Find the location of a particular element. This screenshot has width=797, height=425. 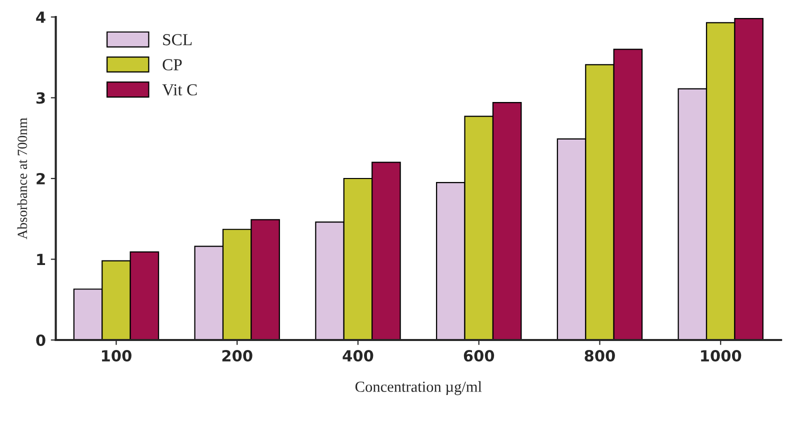

x-tick-label: 600 is located at coordinates (479, 356).